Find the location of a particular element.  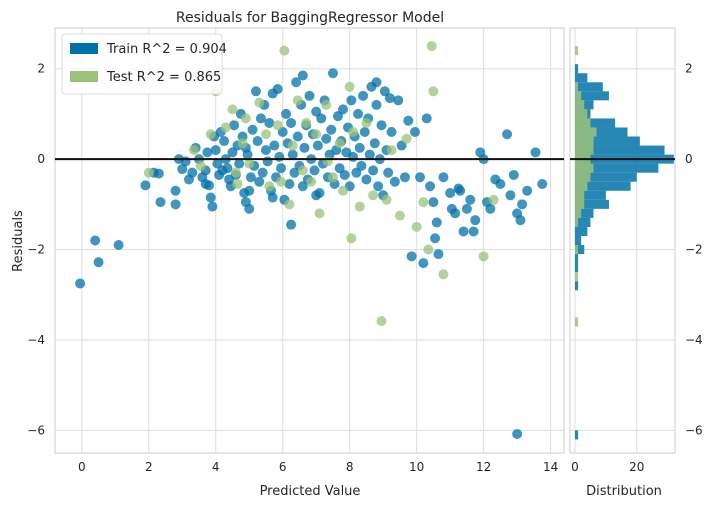

y-tick-label: 0 is located at coordinates (41, 159).